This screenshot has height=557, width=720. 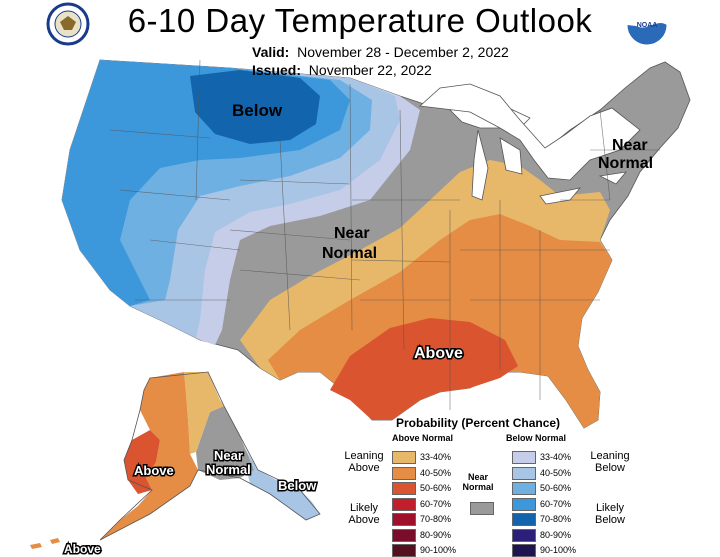 I want to click on above-range-label-0: 33-40%, so click(x=436, y=457).